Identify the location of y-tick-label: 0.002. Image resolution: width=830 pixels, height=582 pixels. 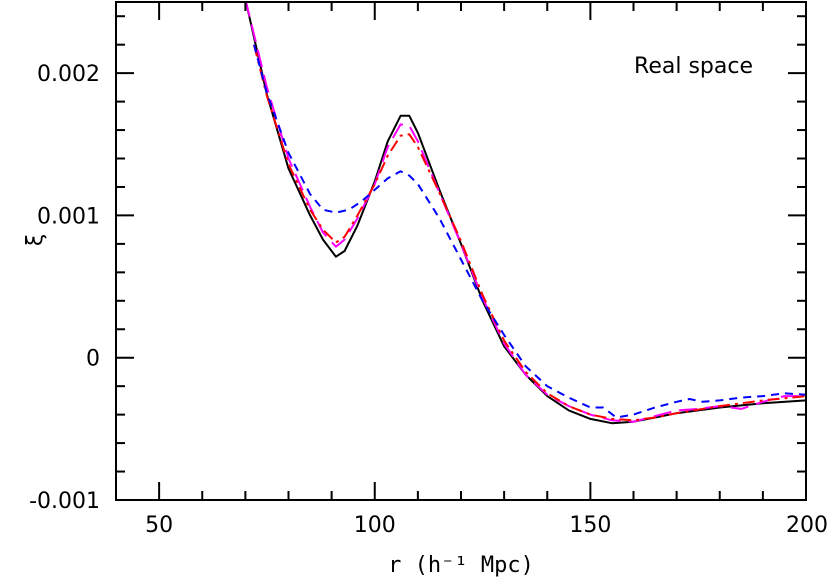
(68, 74).